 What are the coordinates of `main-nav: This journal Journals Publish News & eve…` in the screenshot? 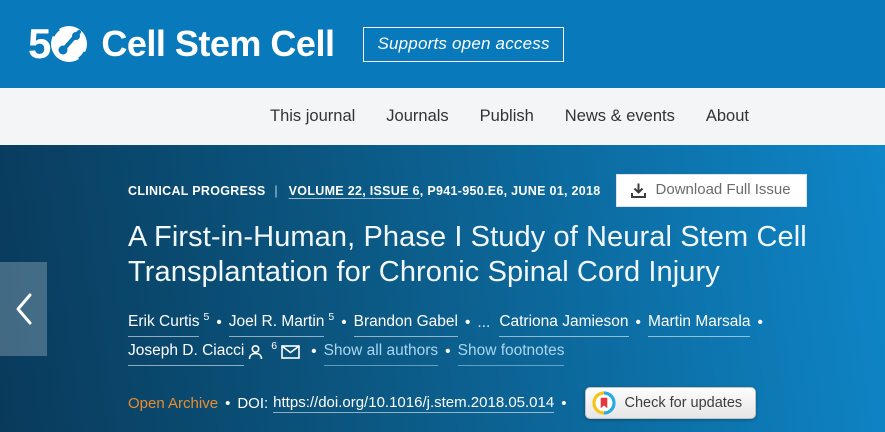 It's located at (442, 116).